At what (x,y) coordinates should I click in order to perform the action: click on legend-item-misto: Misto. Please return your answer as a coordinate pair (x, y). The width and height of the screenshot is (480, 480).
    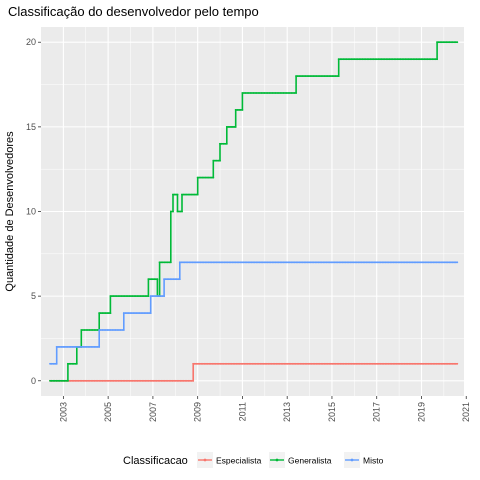
    Looking at the image, I should click on (364, 460).